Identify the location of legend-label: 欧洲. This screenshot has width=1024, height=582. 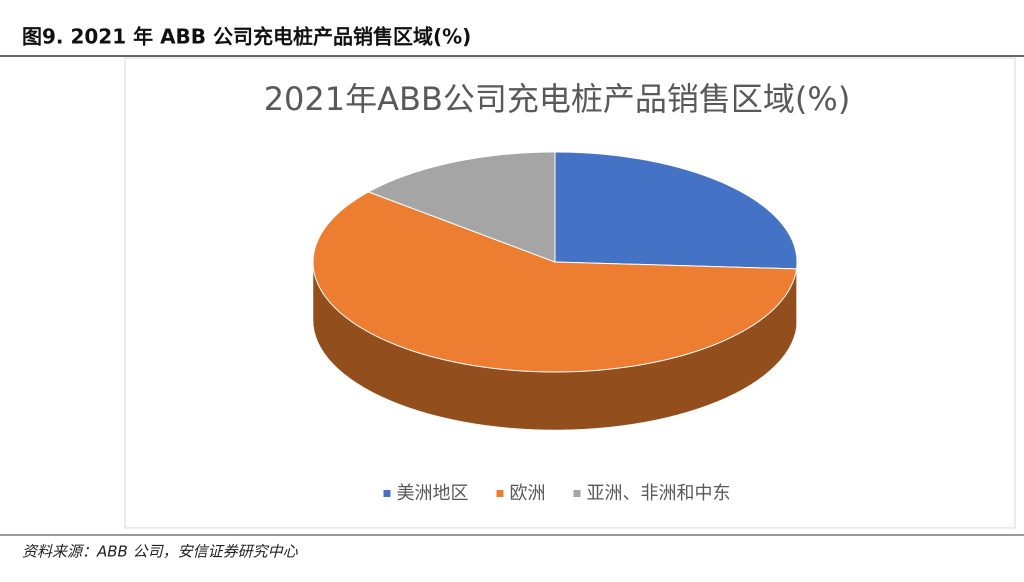
(528, 493).